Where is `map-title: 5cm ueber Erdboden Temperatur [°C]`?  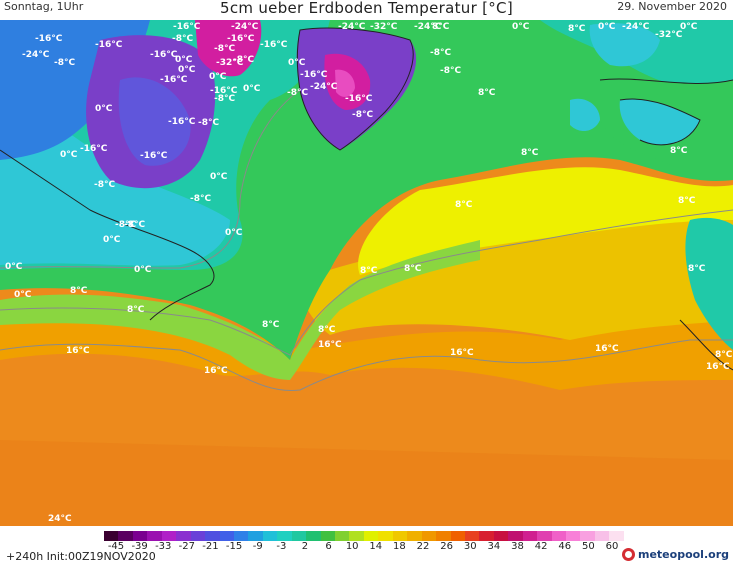 map-title: 5cm ueber Erdboden Temperatur [°C] is located at coordinates (366, 8).